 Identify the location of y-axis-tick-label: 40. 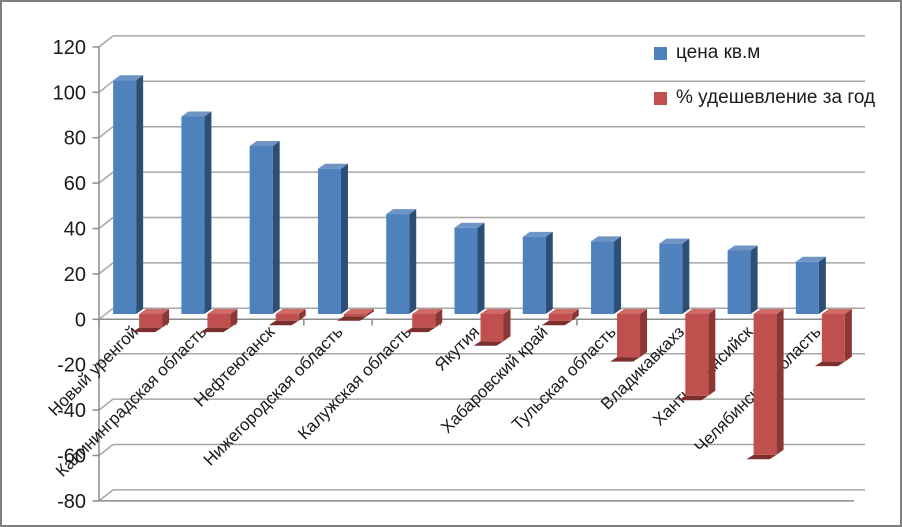
(75, 230).